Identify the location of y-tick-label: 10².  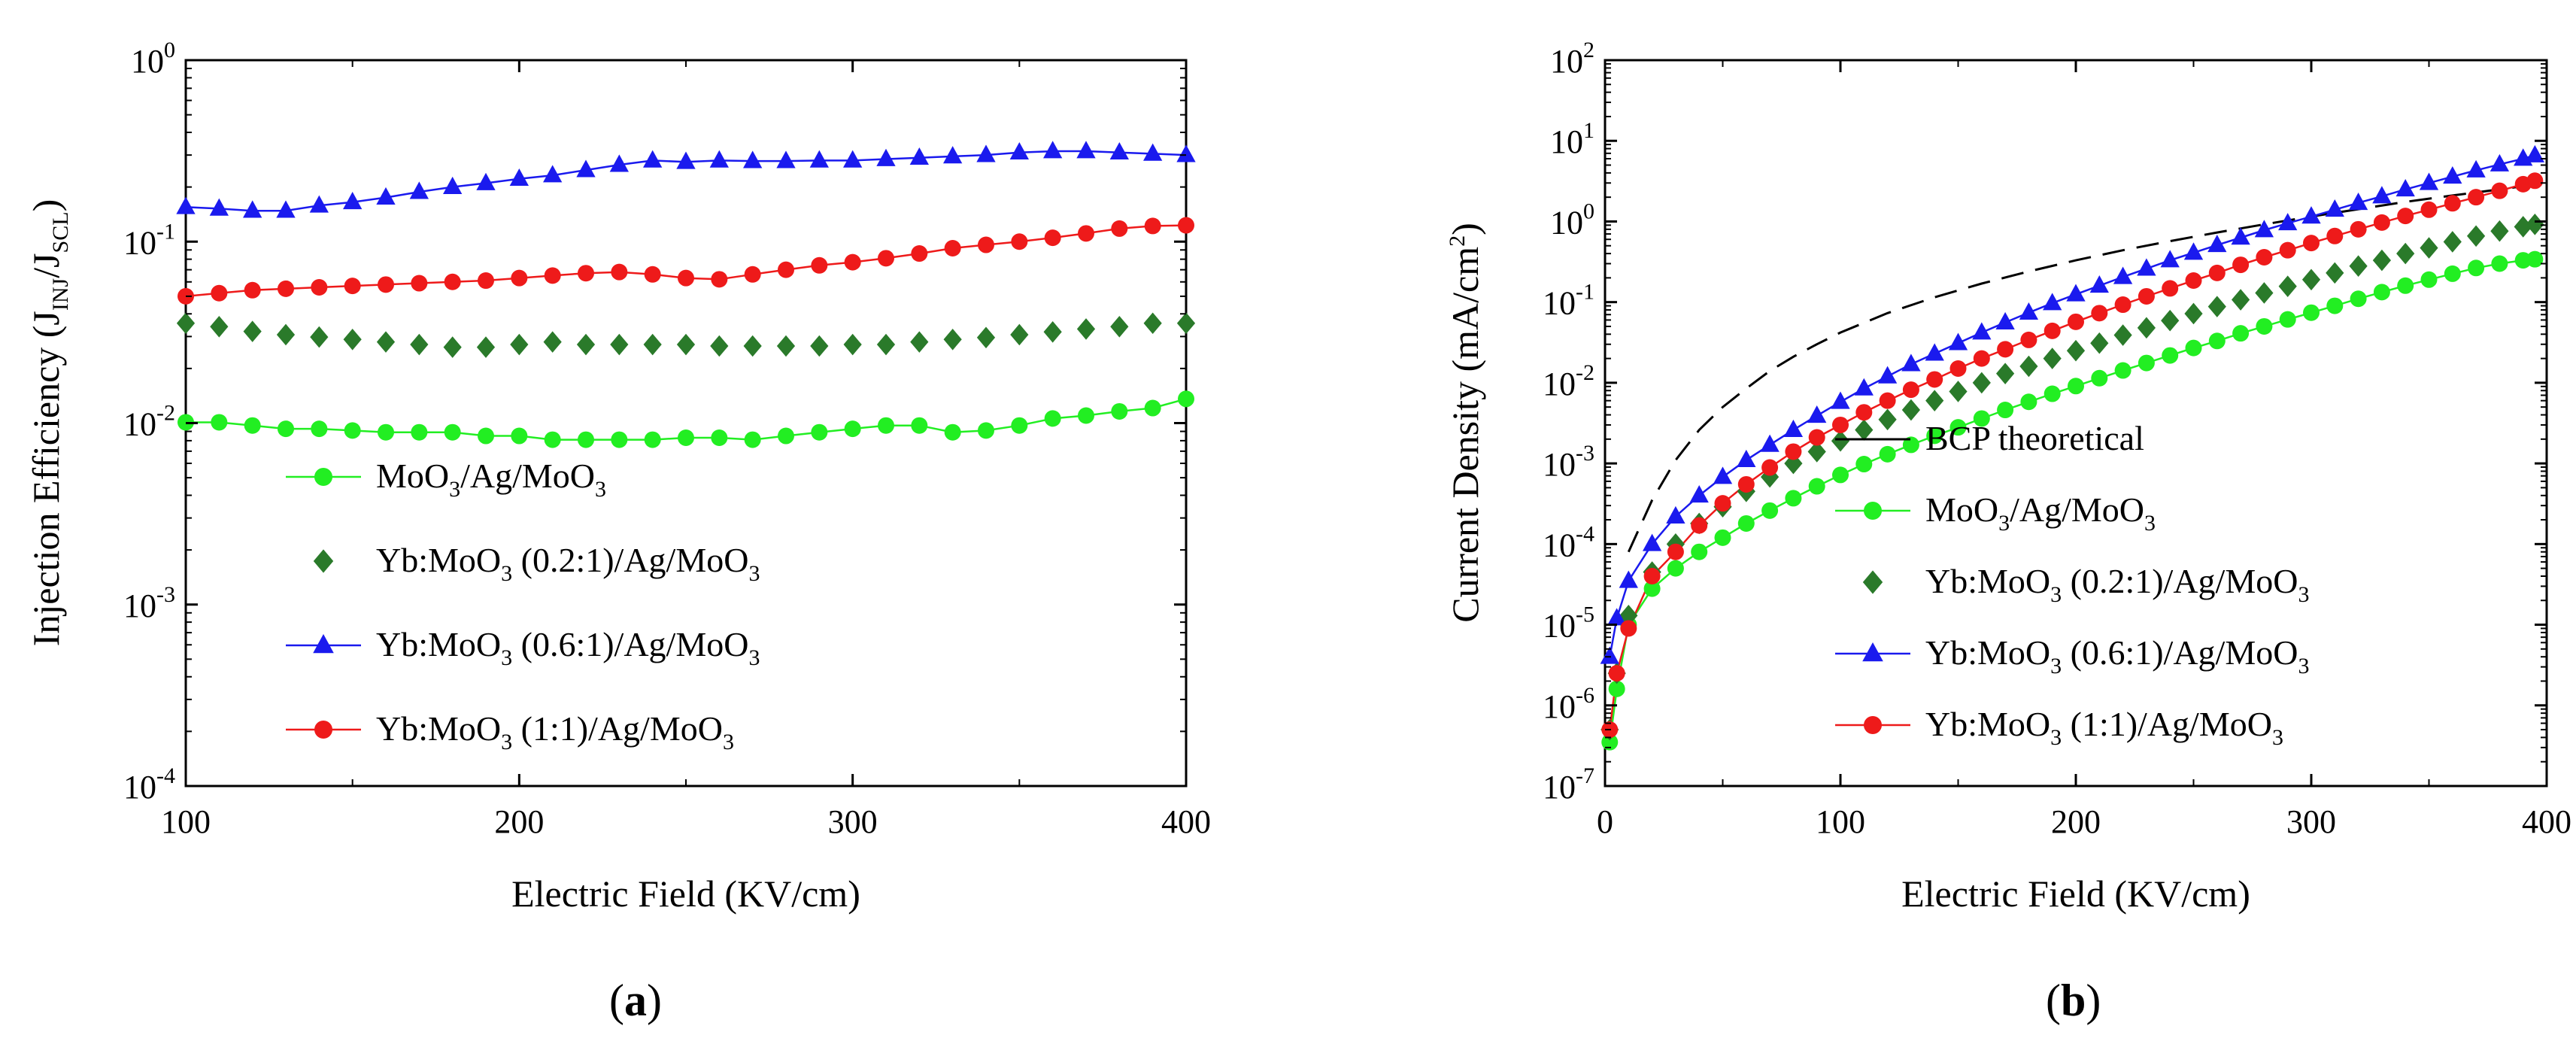
(1572, 59).